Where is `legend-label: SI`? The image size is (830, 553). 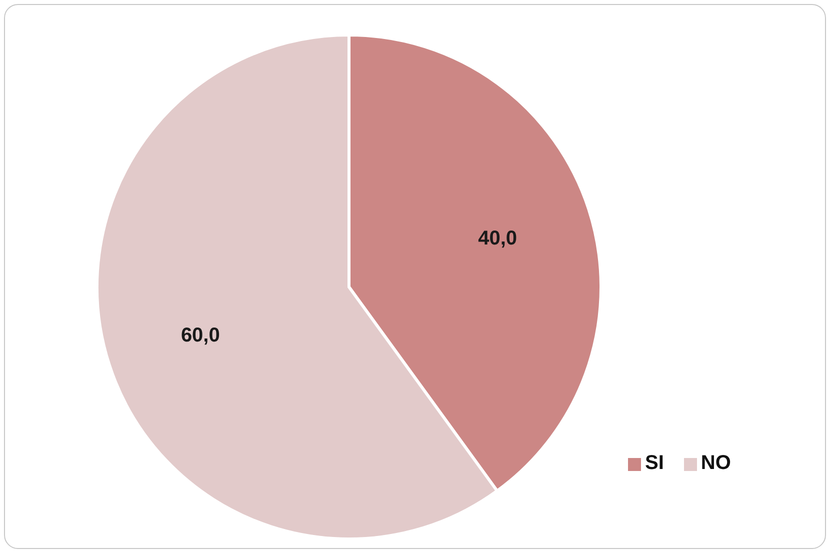
legend-label: SI is located at coordinates (654, 463).